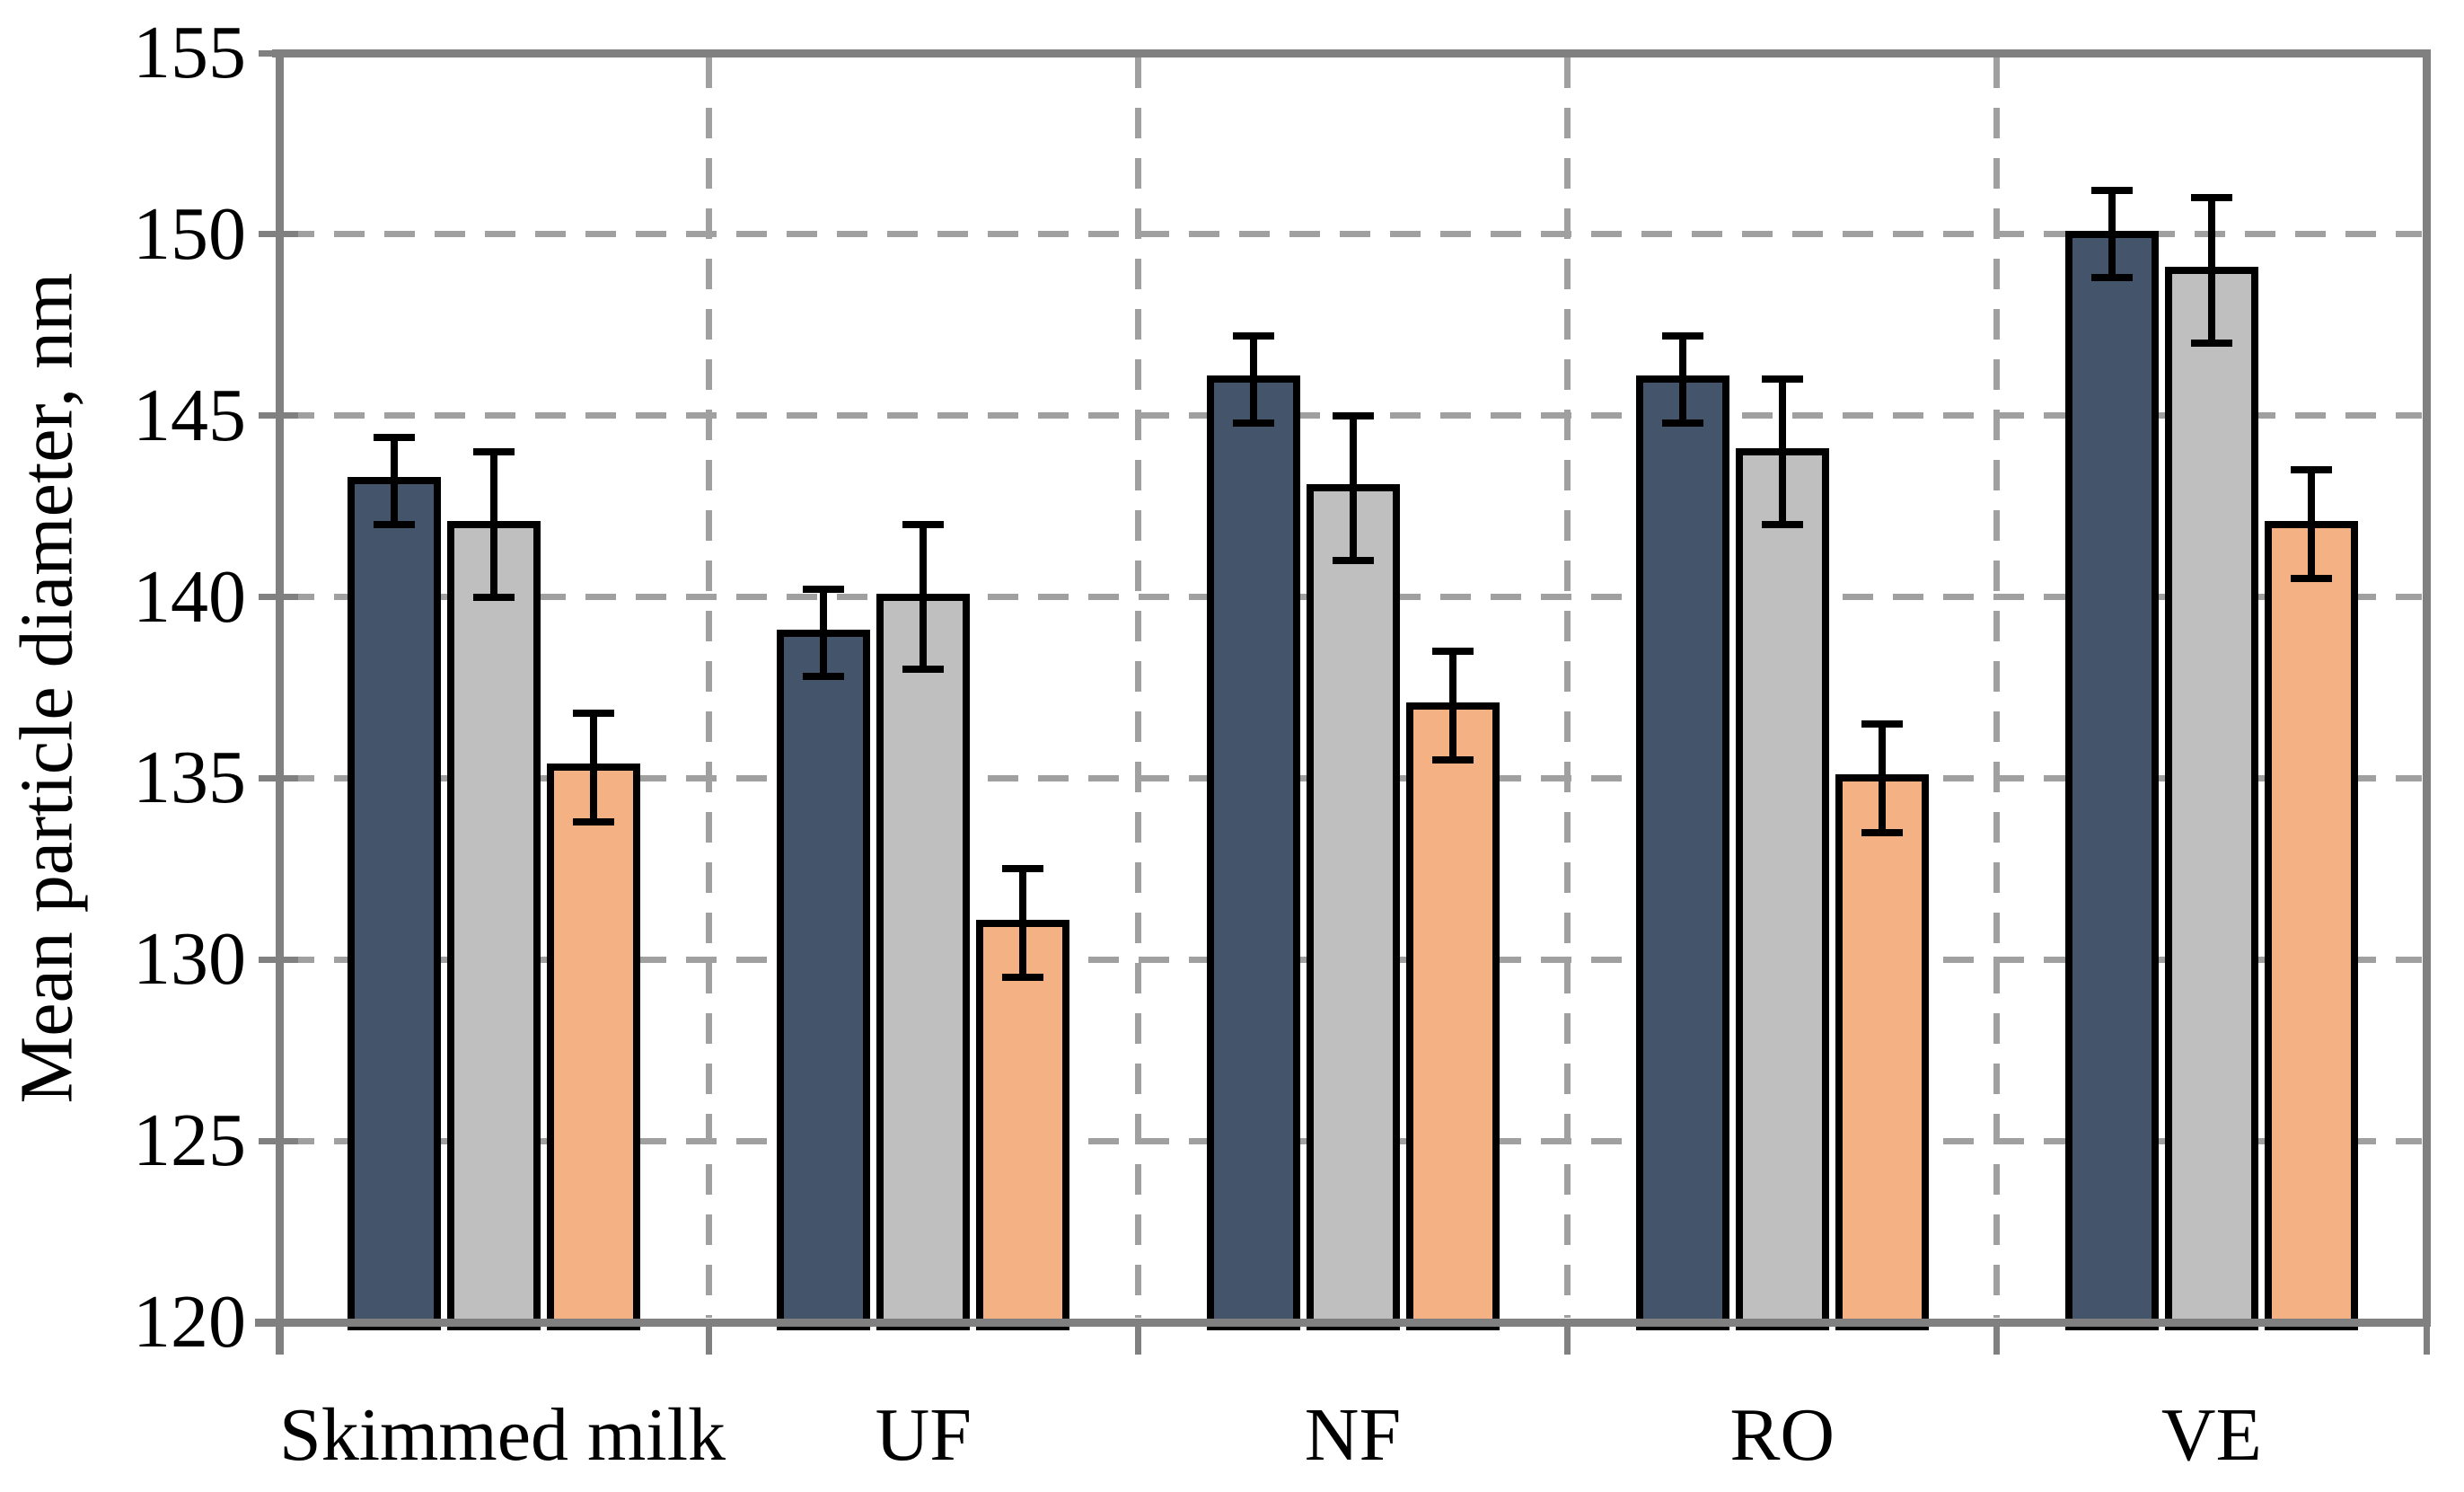  I want to click on y-tick-label: 150, so click(189, 233).